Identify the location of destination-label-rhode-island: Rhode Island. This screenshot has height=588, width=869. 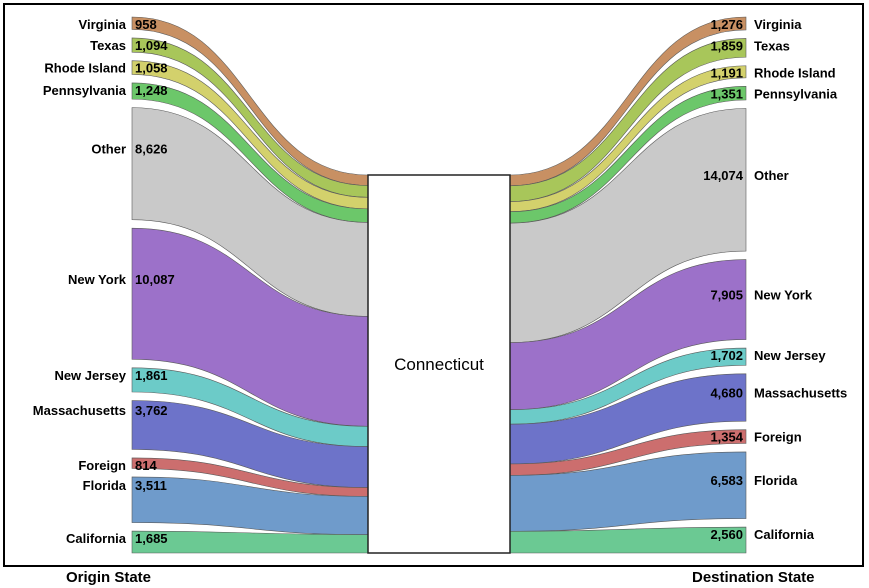
(795, 73).